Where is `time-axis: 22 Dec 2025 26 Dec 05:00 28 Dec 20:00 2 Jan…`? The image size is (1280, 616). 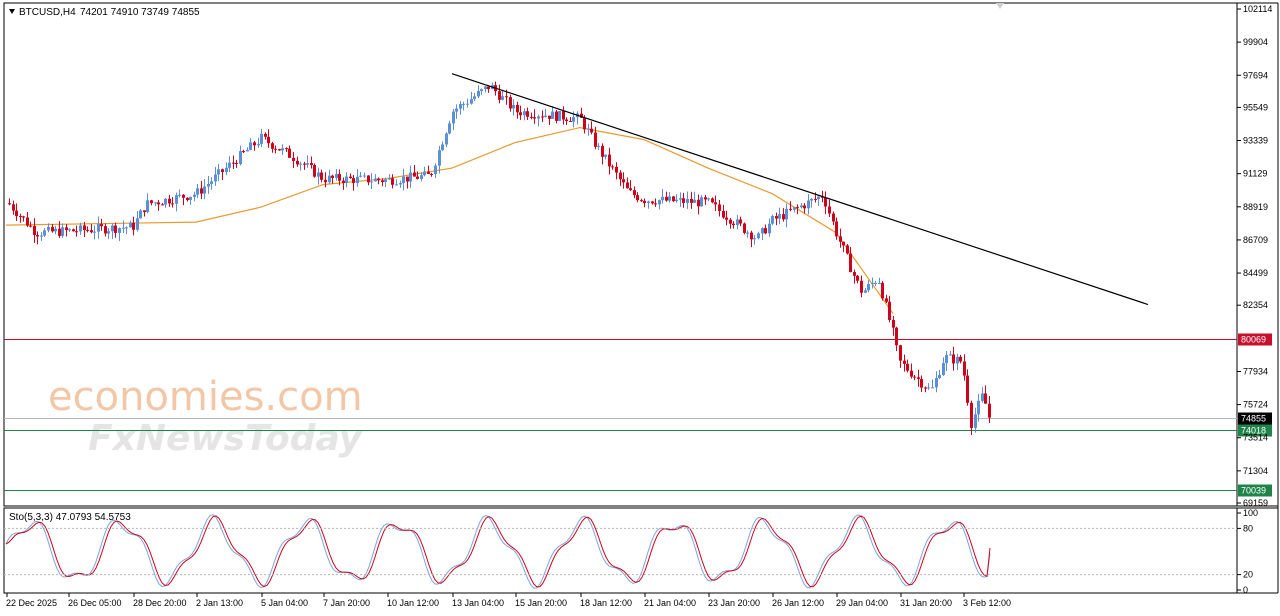 time-axis: 22 Dec 2025 26 Dec 05:00 28 Dec 20:00 2 Jan… is located at coordinates (508, 600).